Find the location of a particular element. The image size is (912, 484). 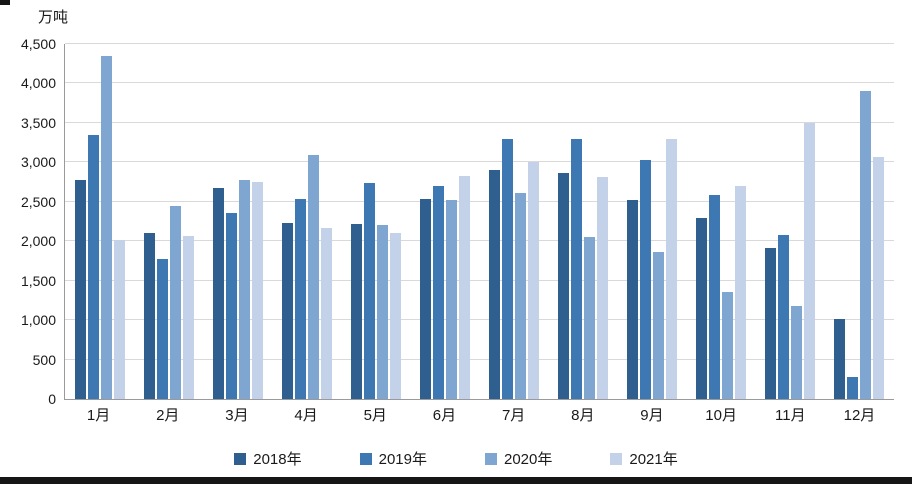

bar-2020年-10月 is located at coordinates (728, 345).